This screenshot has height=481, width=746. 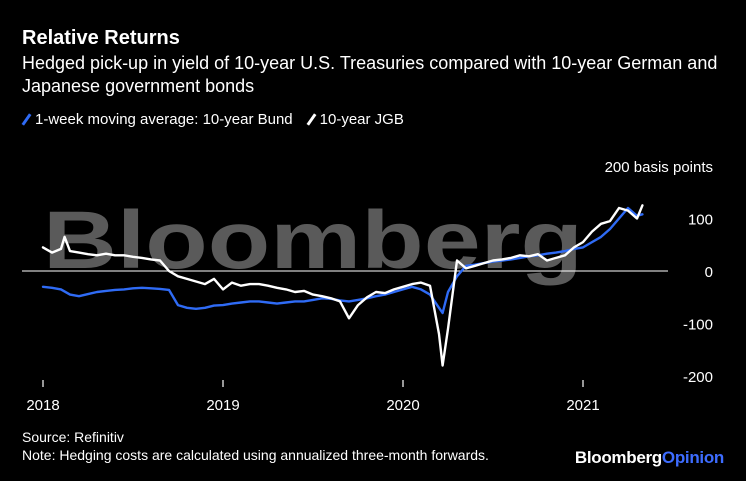 I want to click on legend-item-bund: 1-week moving average: 10-year Bund, so click(x=157, y=119).